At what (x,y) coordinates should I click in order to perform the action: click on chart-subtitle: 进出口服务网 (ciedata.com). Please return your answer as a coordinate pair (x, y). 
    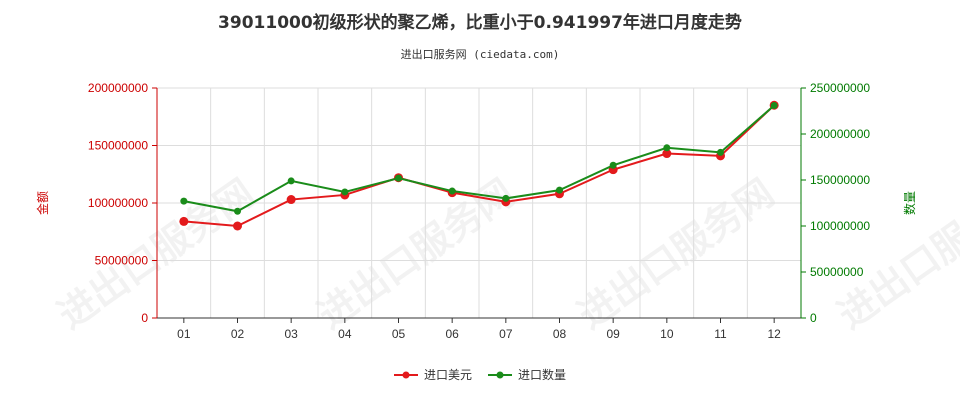
    Looking at the image, I should click on (480, 54).